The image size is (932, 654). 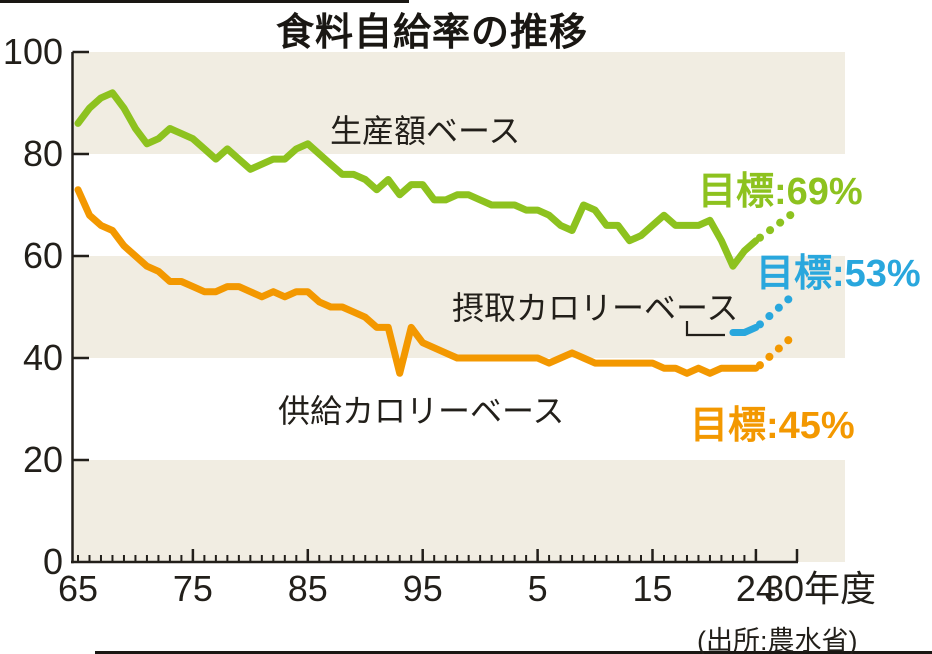 What do you see at coordinates (33, 51) in the screenshot?
I see `y-tick-label: 100` at bounding box center [33, 51].